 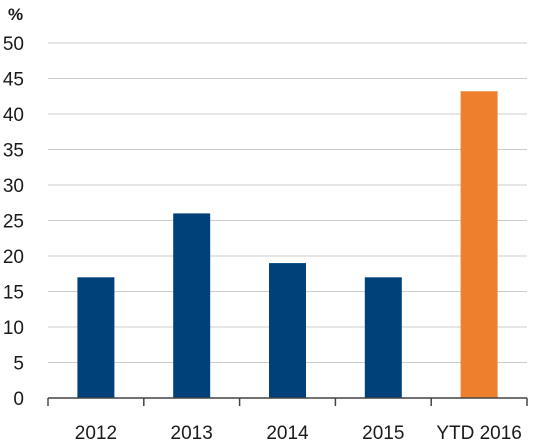 What do you see at coordinates (287, 420) in the screenshot?
I see `x-axis: 2012 2013 2014 2015 YTD 2016` at bounding box center [287, 420].